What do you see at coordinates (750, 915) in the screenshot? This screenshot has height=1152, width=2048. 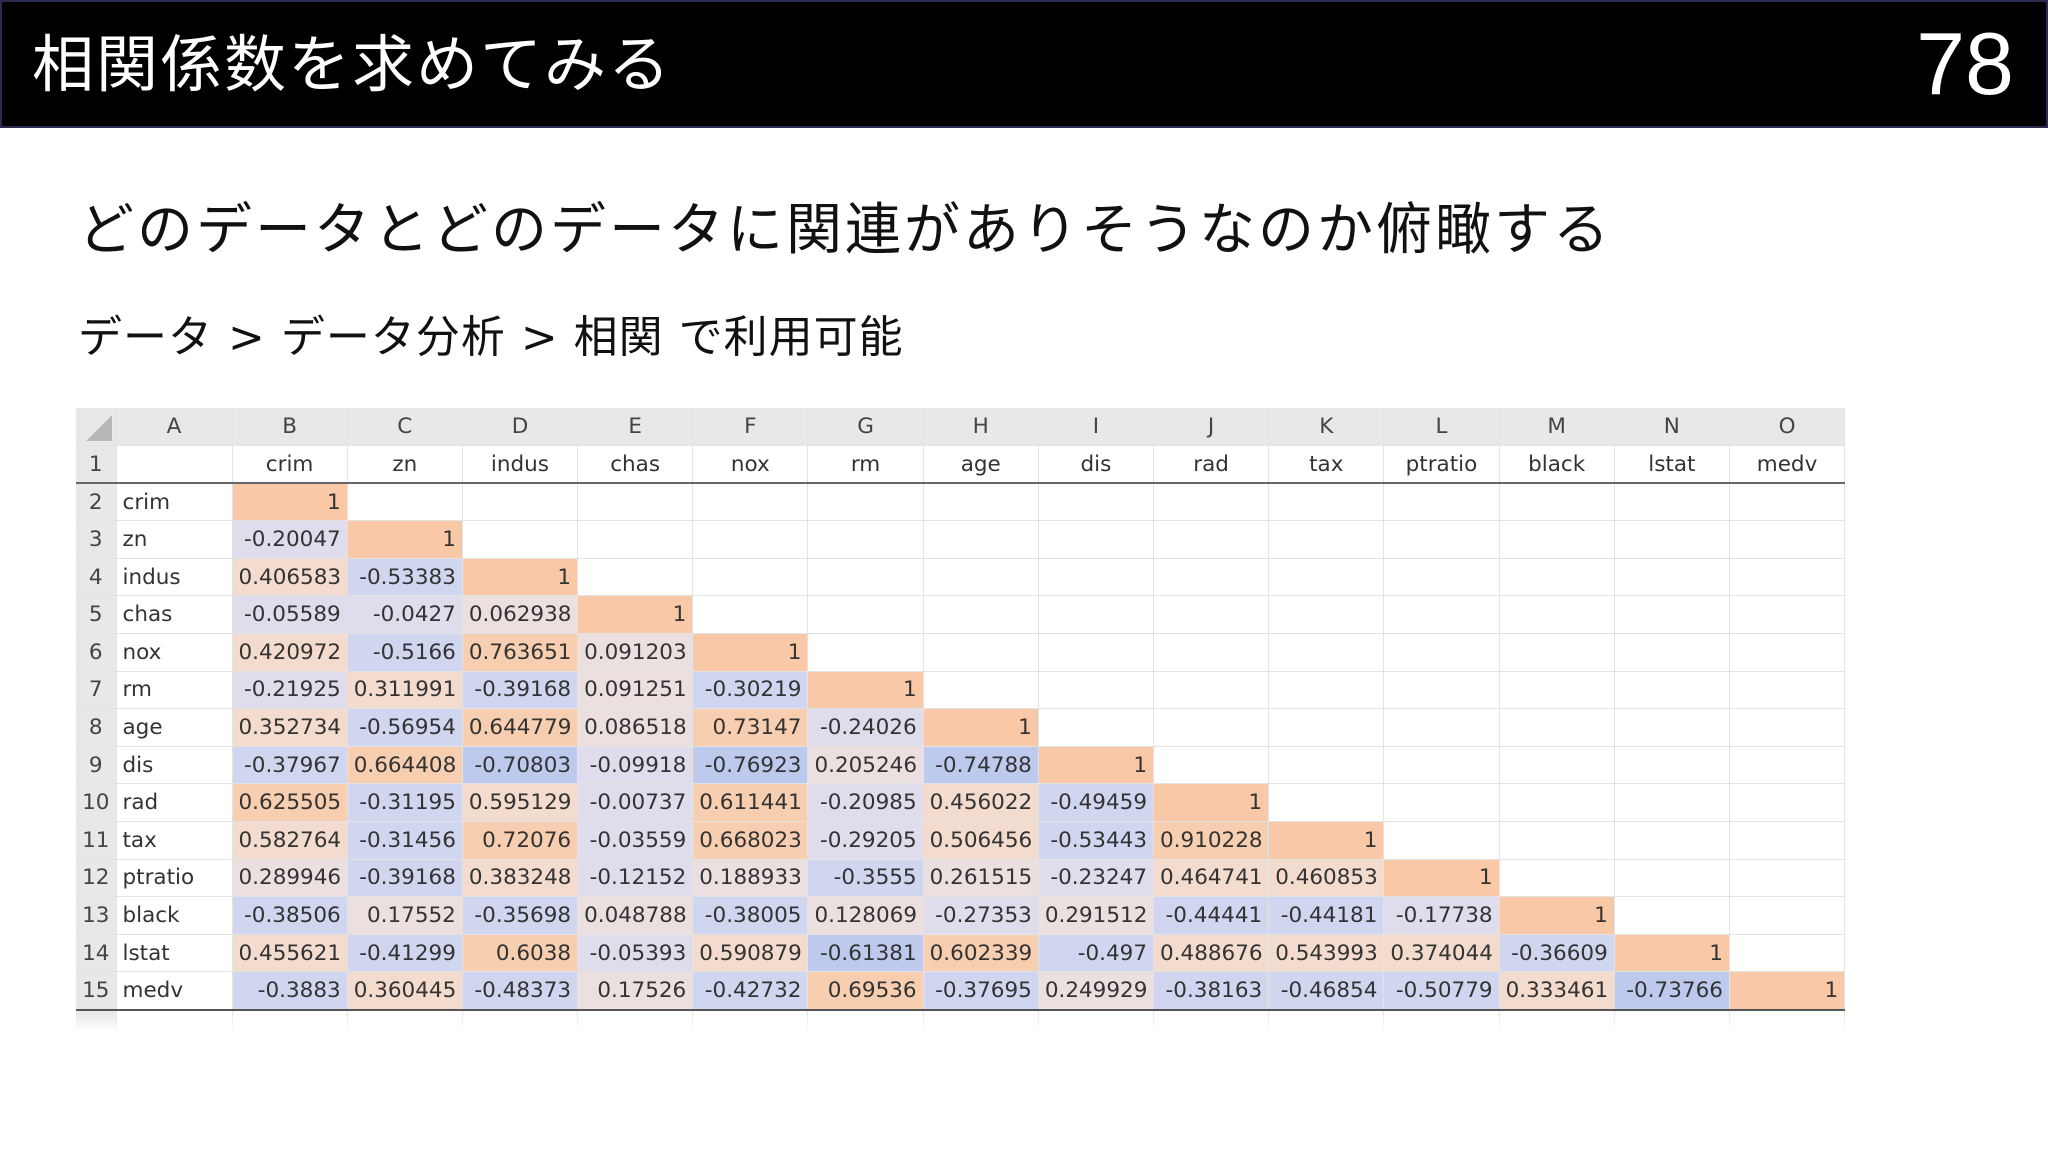 I see `correlation-cell: -0.38005` at bounding box center [750, 915].